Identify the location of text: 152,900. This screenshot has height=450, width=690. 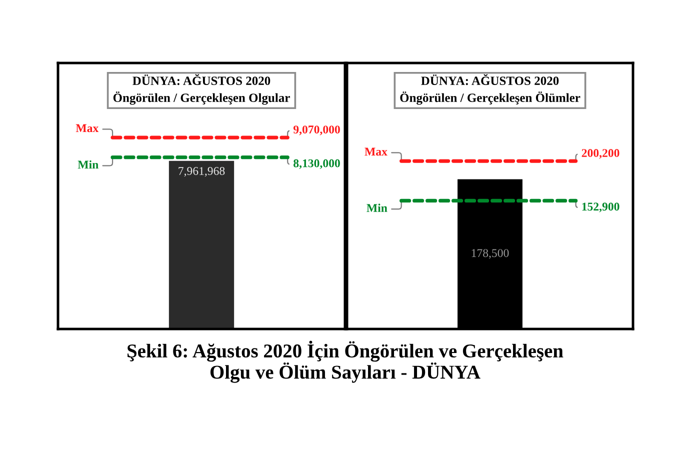
(601, 207).